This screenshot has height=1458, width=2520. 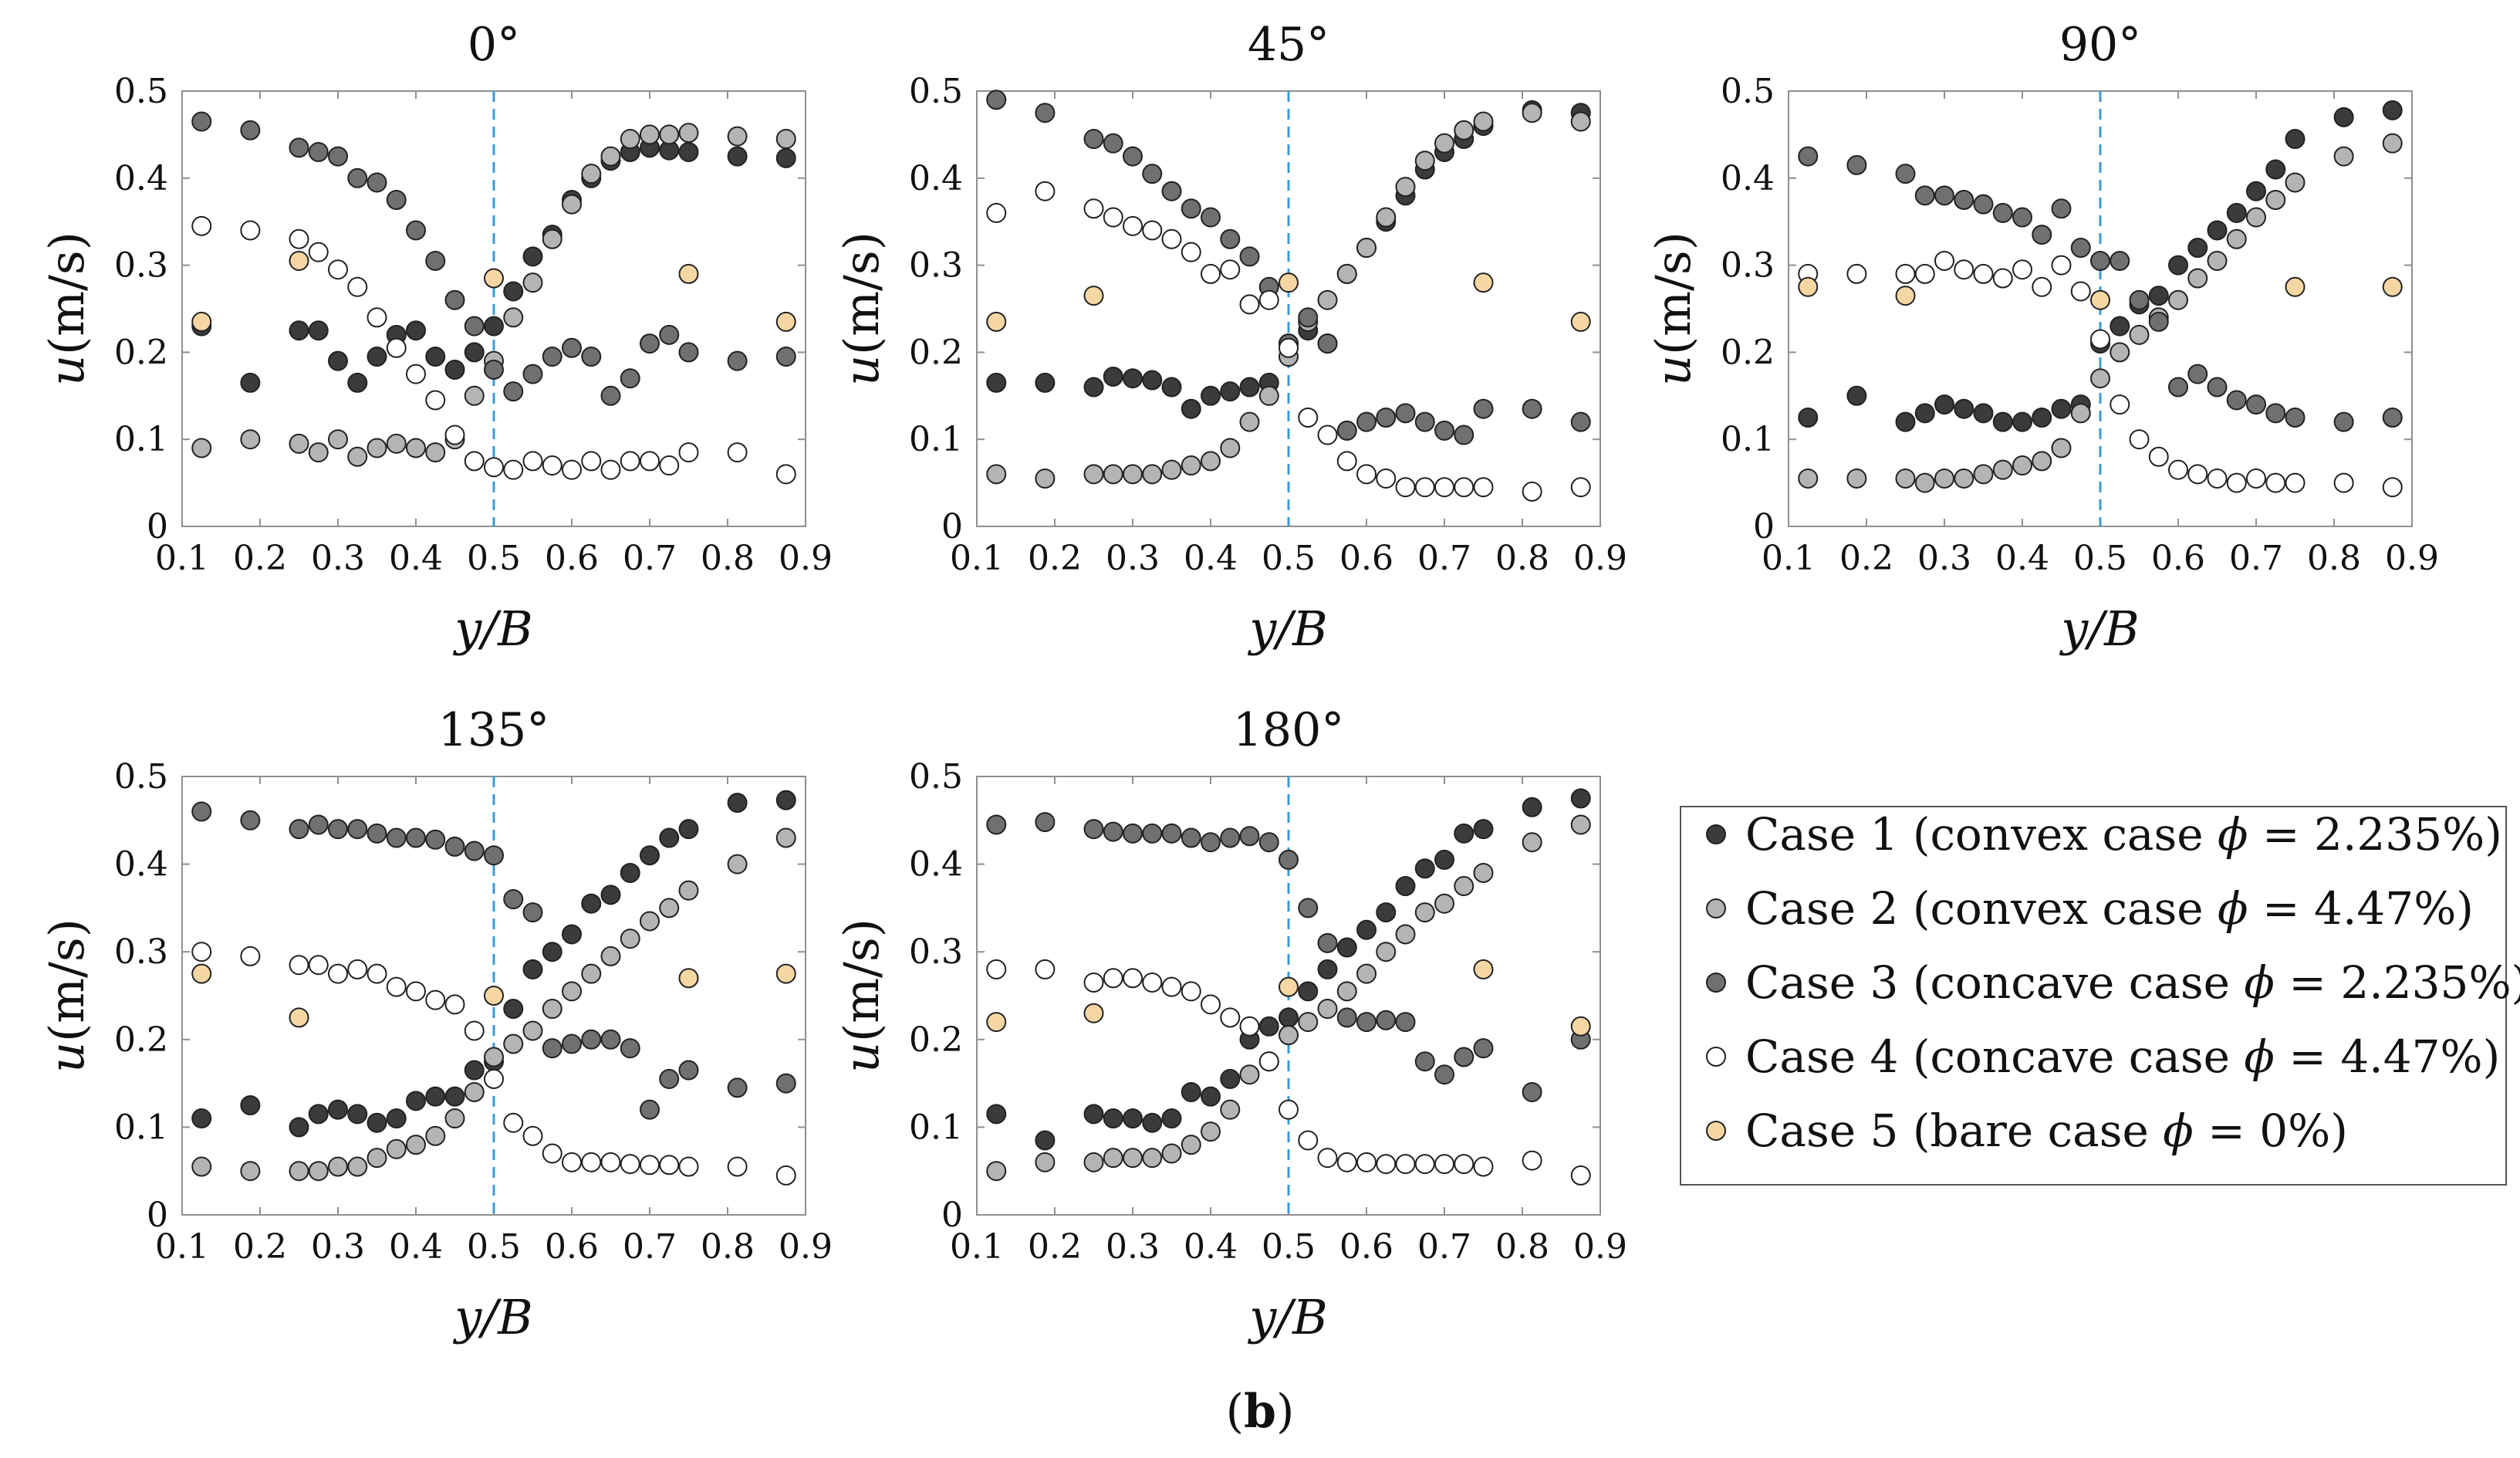 I want to click on y-axis-label-unit: (m/s), so click(x=861, y=293).